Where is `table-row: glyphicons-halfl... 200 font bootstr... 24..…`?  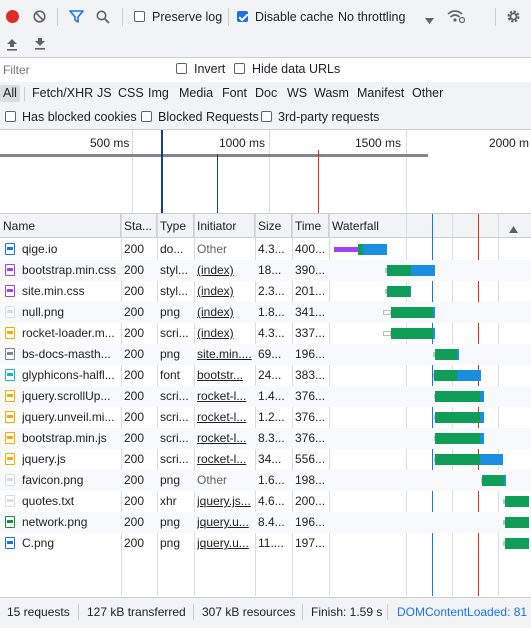 table-row: glyphicons-halfl... 200 font bootstr... 24..… is located at coordinates (265, 375).